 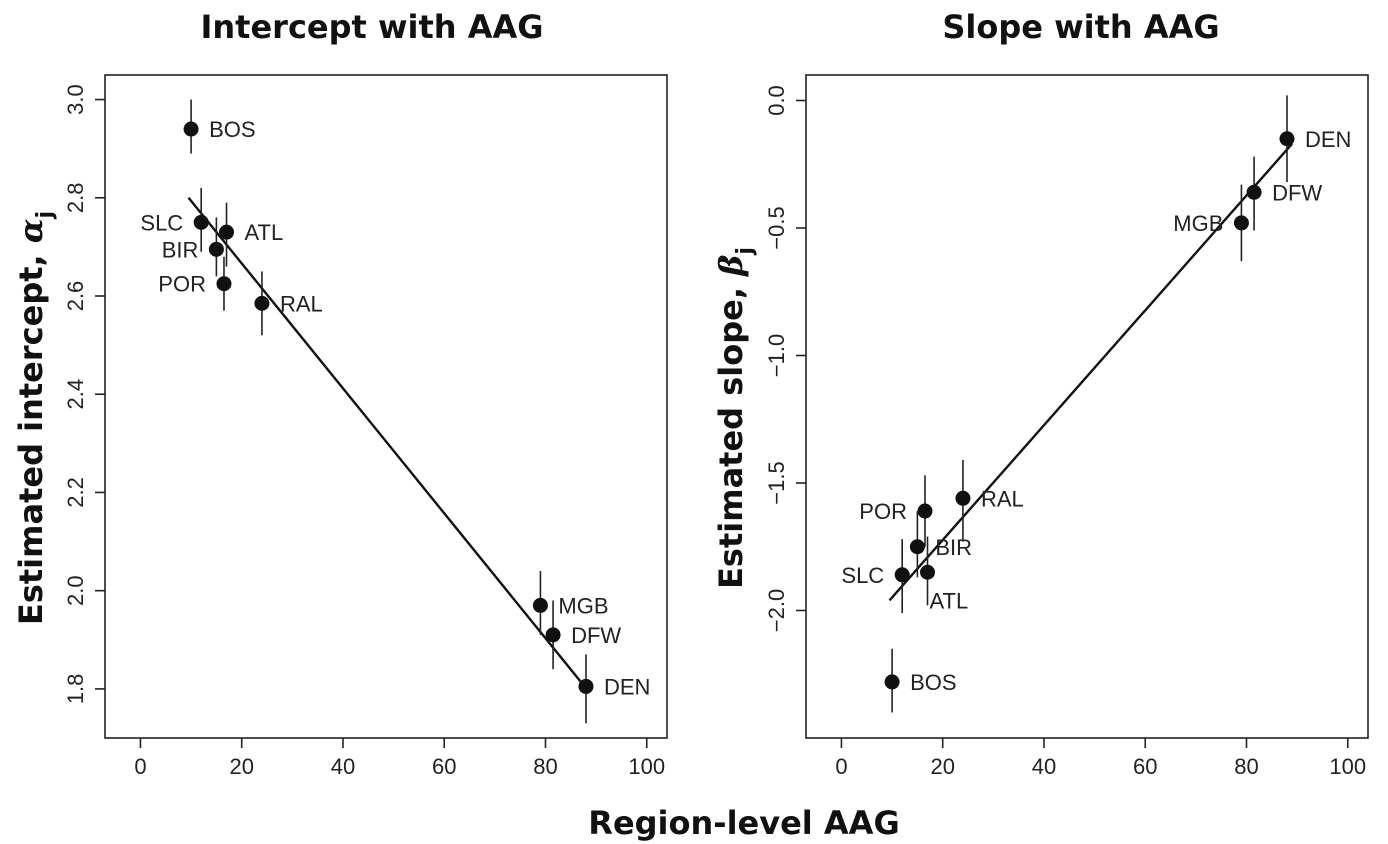 What do you see at coordinates (75, 99) in the screenshot?
I see `intercept-y-tick-label: 3.0` at bounding box center [75, 99].